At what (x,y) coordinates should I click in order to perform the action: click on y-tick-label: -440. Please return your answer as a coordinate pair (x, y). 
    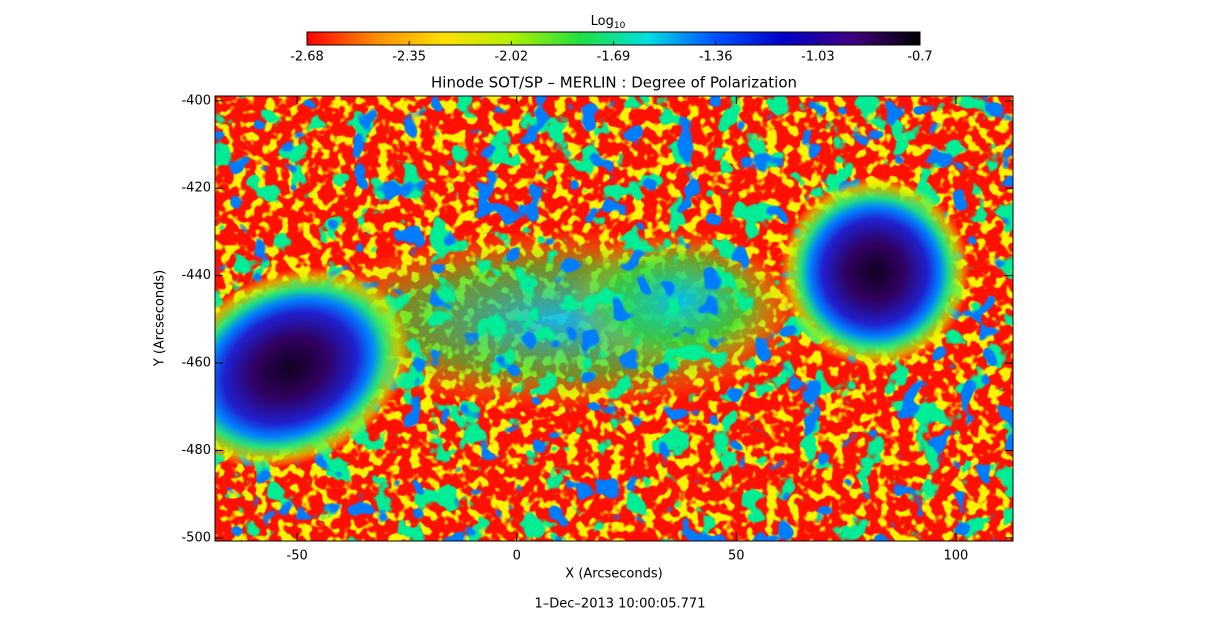
    Looking at the image, I should click on (196, 275).